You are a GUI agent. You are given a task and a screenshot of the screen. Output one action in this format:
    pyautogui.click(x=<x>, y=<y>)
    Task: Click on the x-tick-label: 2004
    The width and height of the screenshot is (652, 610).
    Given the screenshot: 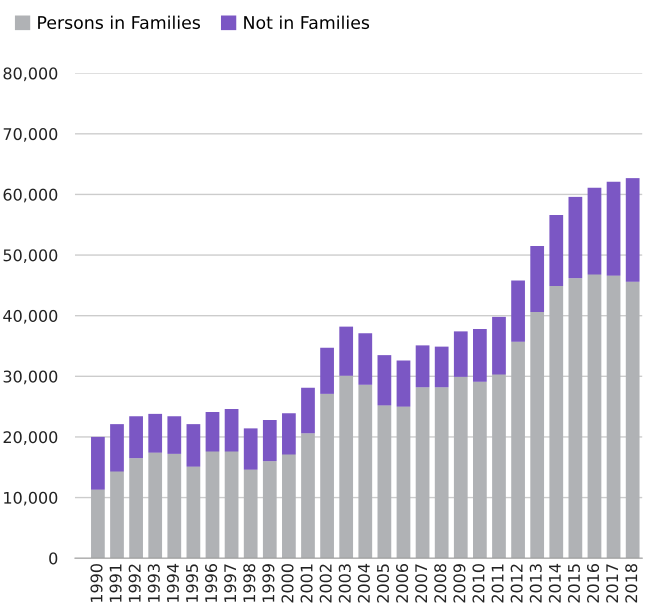 What is the action you would take?
    pyautogui.click(x=364, y=583)
    